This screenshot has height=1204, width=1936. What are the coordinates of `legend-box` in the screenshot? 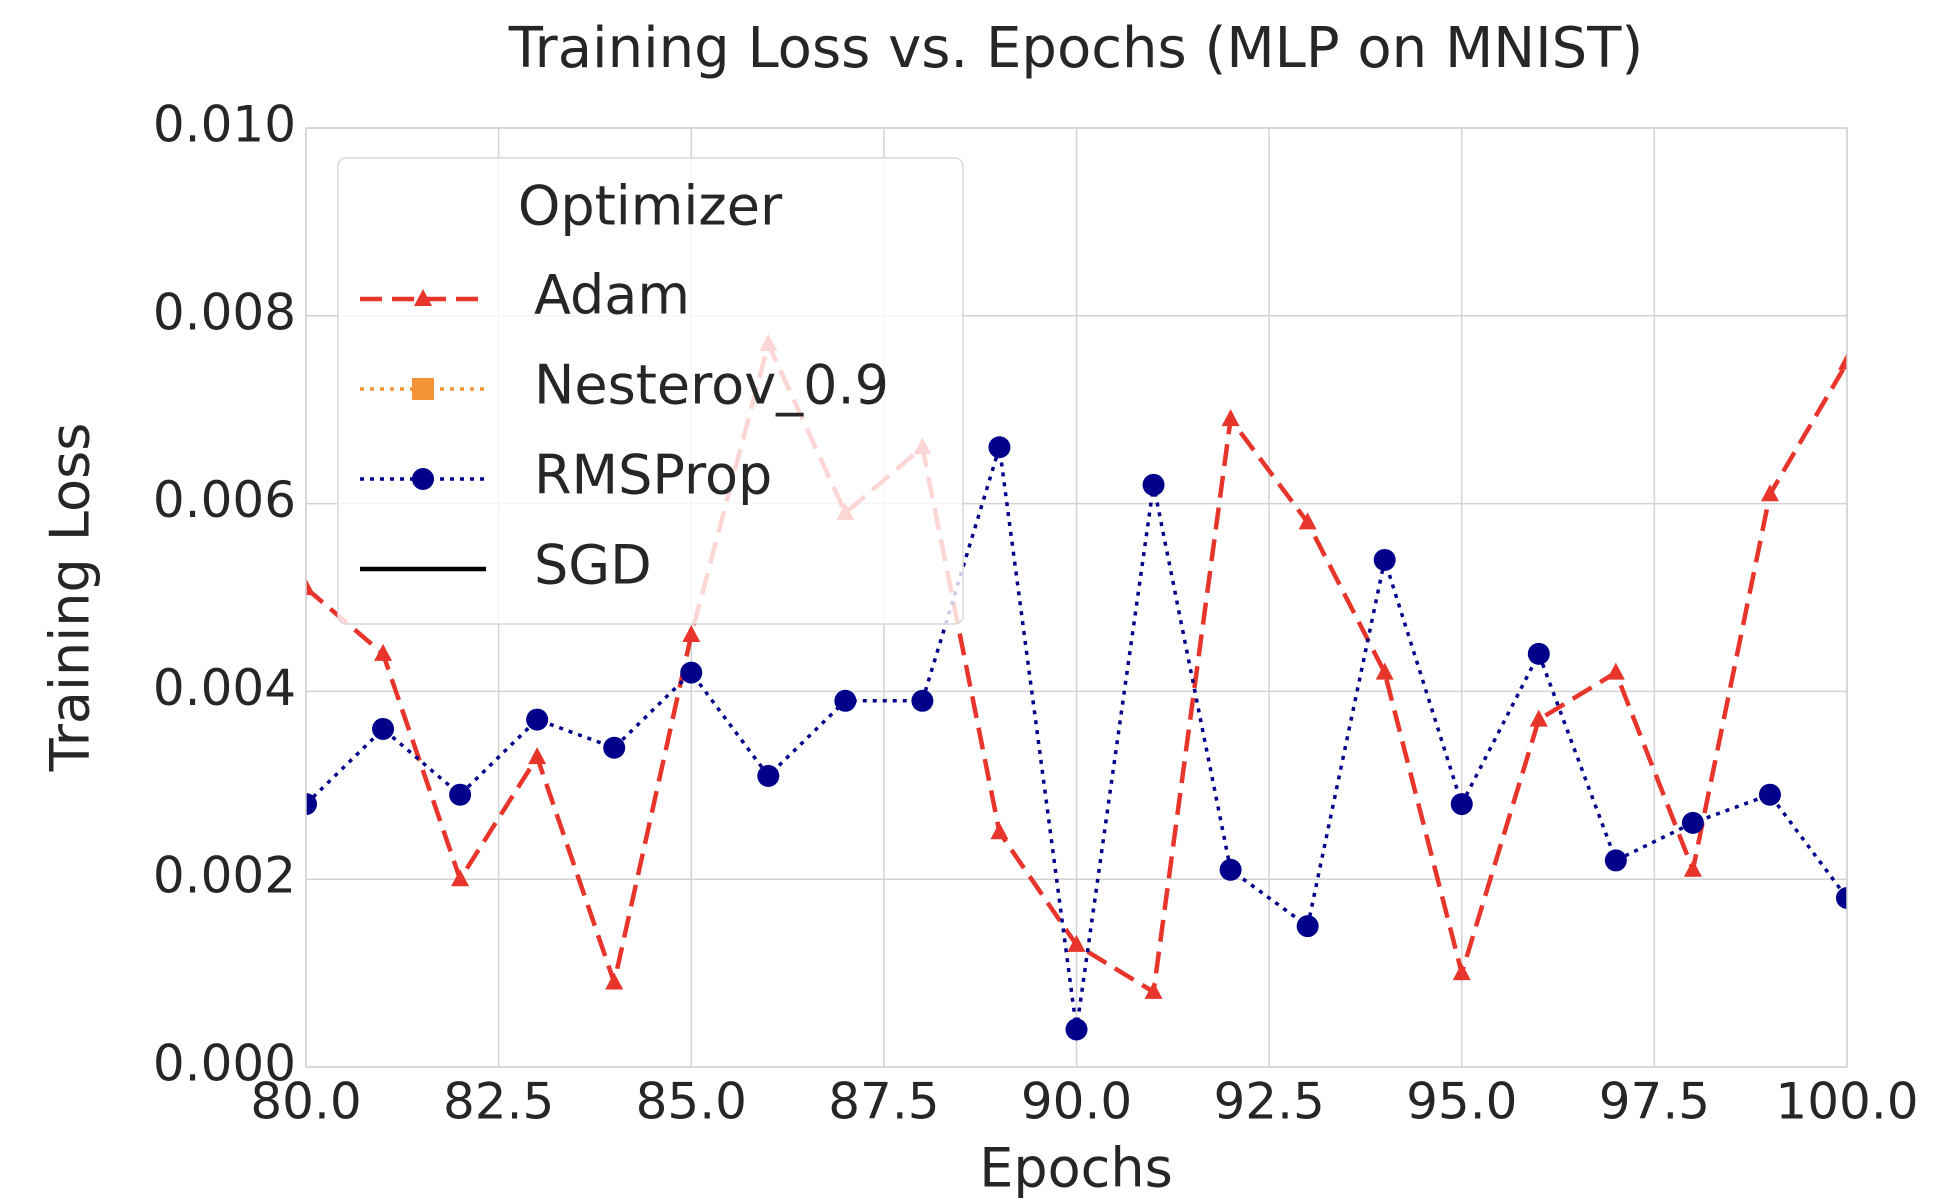 It's located at (650, 391).